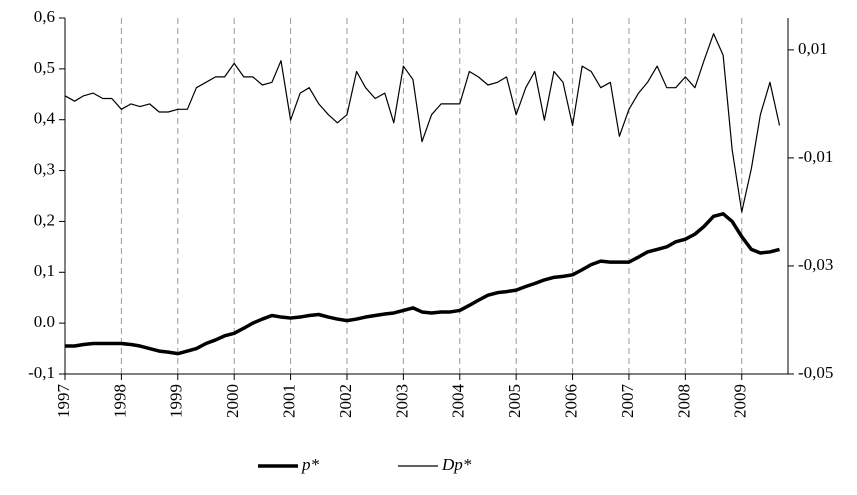 Image resolution: width=857 pixels, height=495 pixels. Describe the element at coordinates (232, 401) in the screenshot. I see `x-tick-label: 2000` at that location.